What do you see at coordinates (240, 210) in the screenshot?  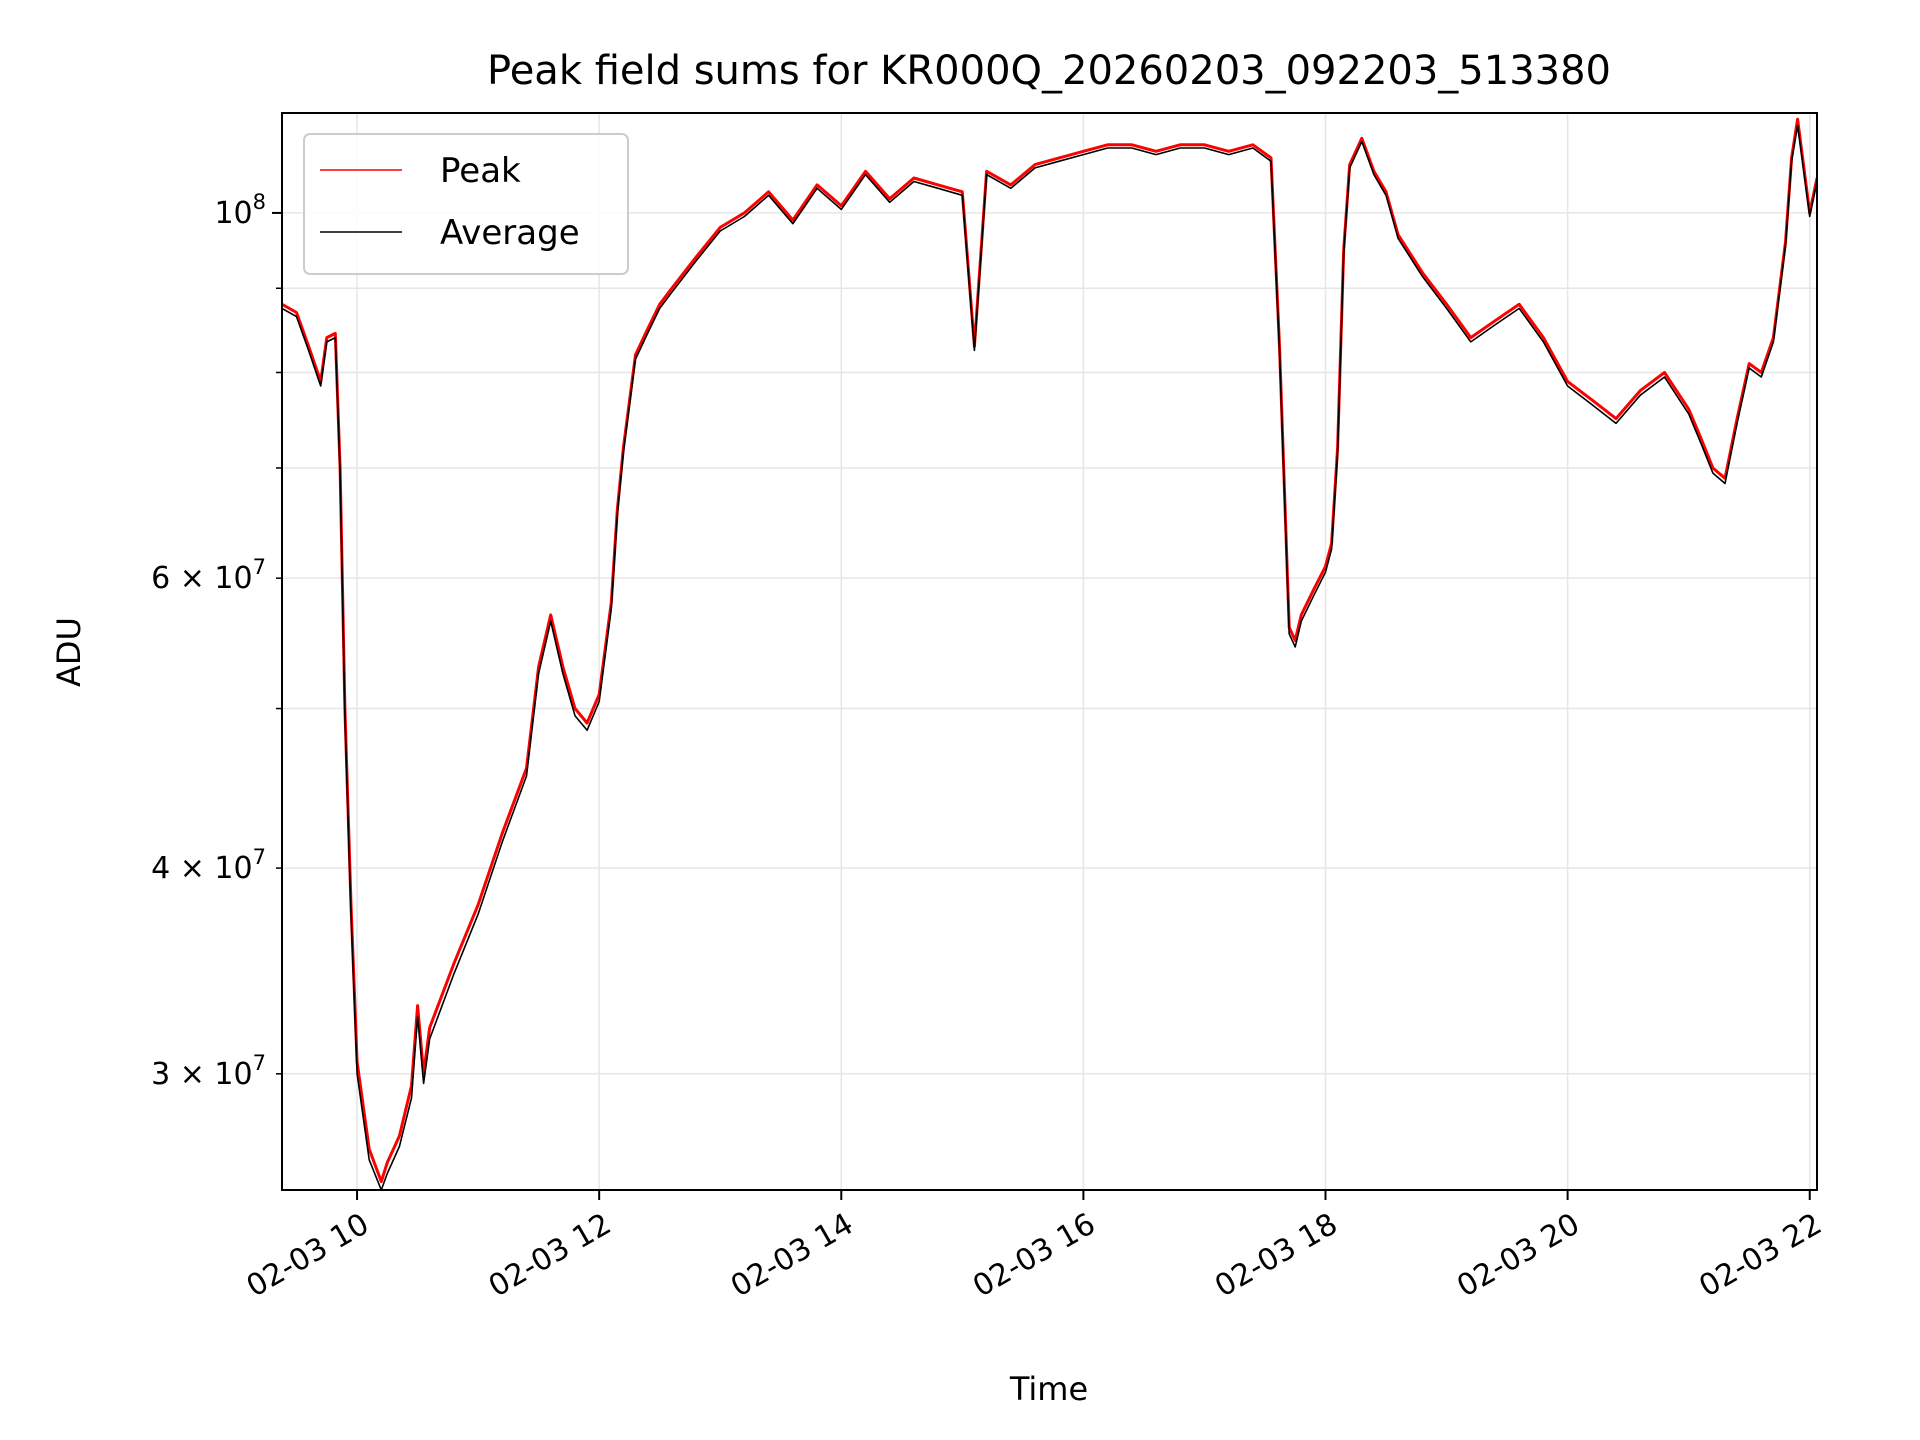 I see `y-tick-label: 108` at bounding box center [240, 210].